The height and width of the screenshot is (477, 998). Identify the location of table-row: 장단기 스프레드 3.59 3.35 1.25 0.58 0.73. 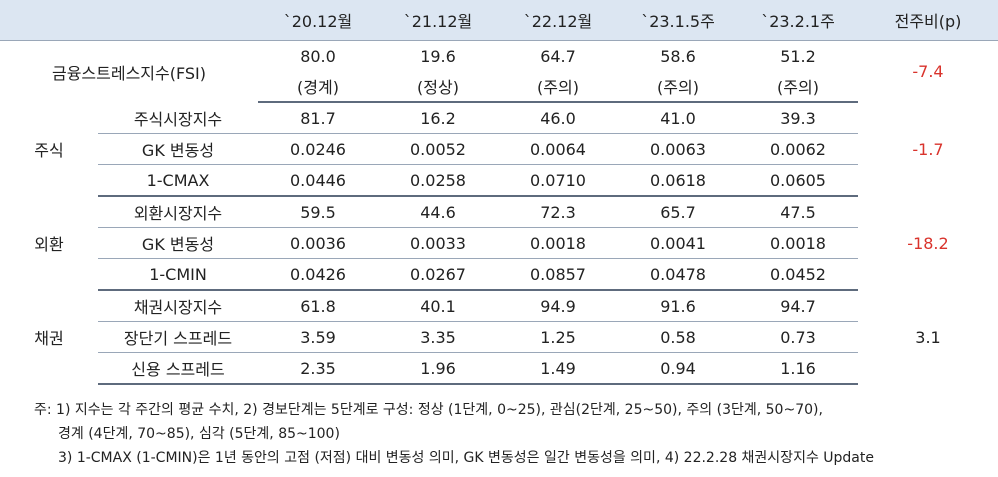
(499, 337).